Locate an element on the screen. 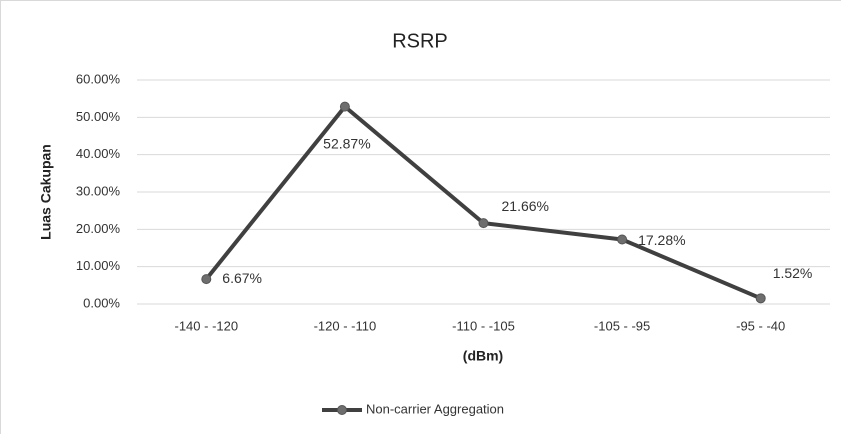 The width and height of the screenshot is (841, 434). data-label: 17.28% is located at coordinates (661, 240).